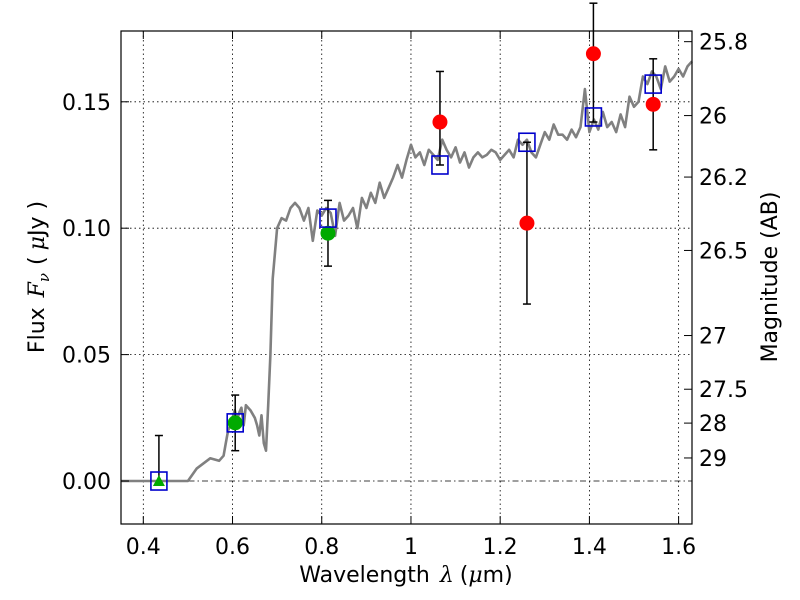 The width and height of the screenshot is (800, 600). I want to click on y2-axis-label: Magnitude (AB), so click(770, 277).